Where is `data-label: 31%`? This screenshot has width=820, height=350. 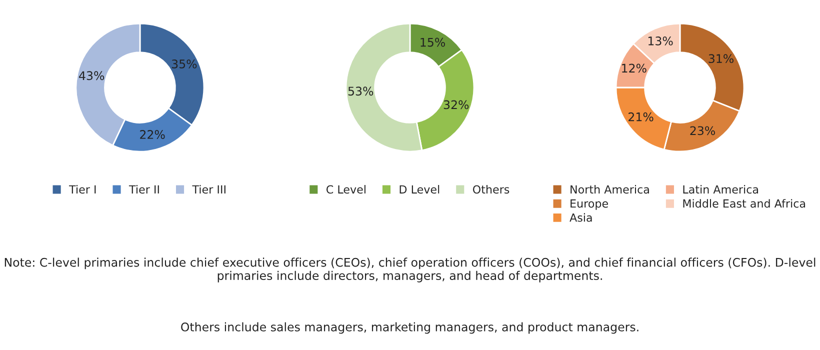 data-label: 31% is located at coordinates (721, 59).